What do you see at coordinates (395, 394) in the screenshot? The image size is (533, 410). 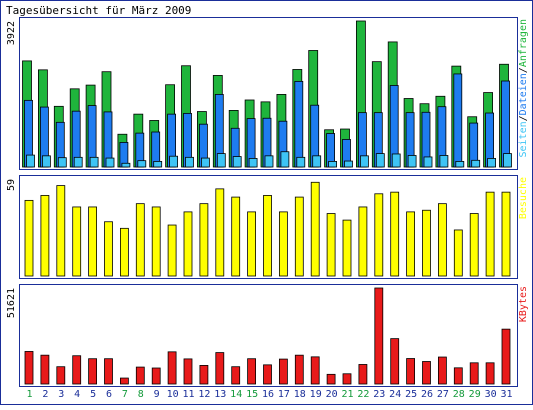 I see `x-tick-label-day-24: 24` at bounding box center [395, 394].